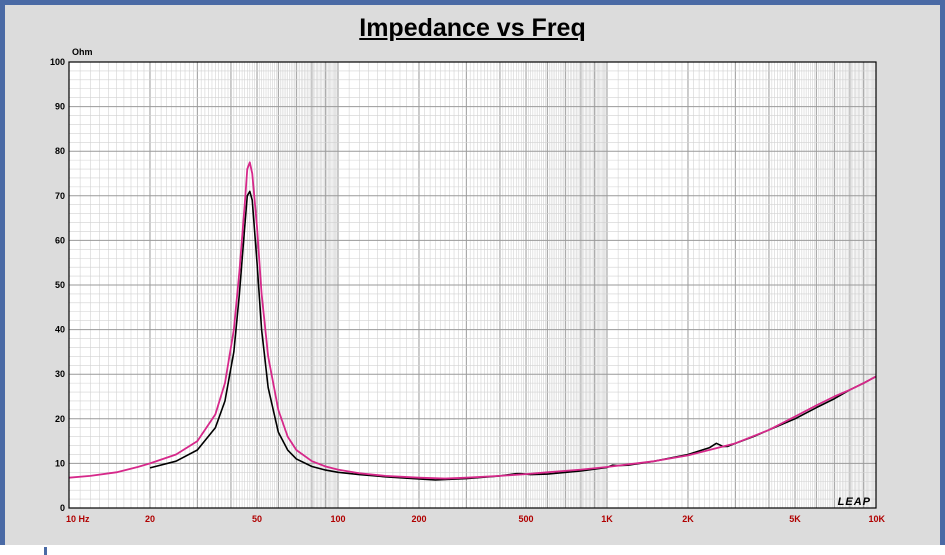  Describe the element at coordinates (876, 519) in the screenshot. I see `x-tick-label: 10K` at that location.